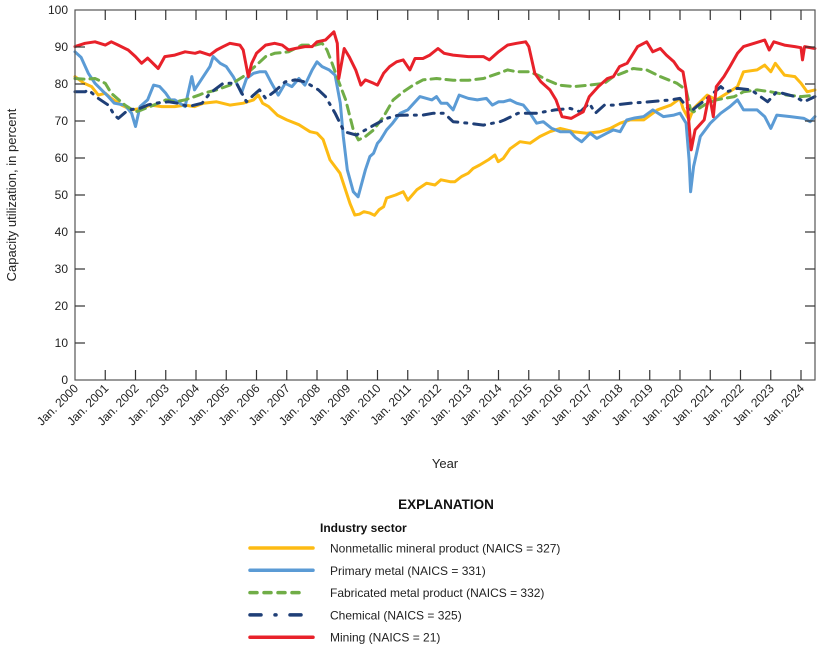 The height and width of the screenshot is (653, 818). Describe the element at coordinates (11, 194) in the screenshot. I see `y-axis-title: Capacity utilization, in percent` at that location.